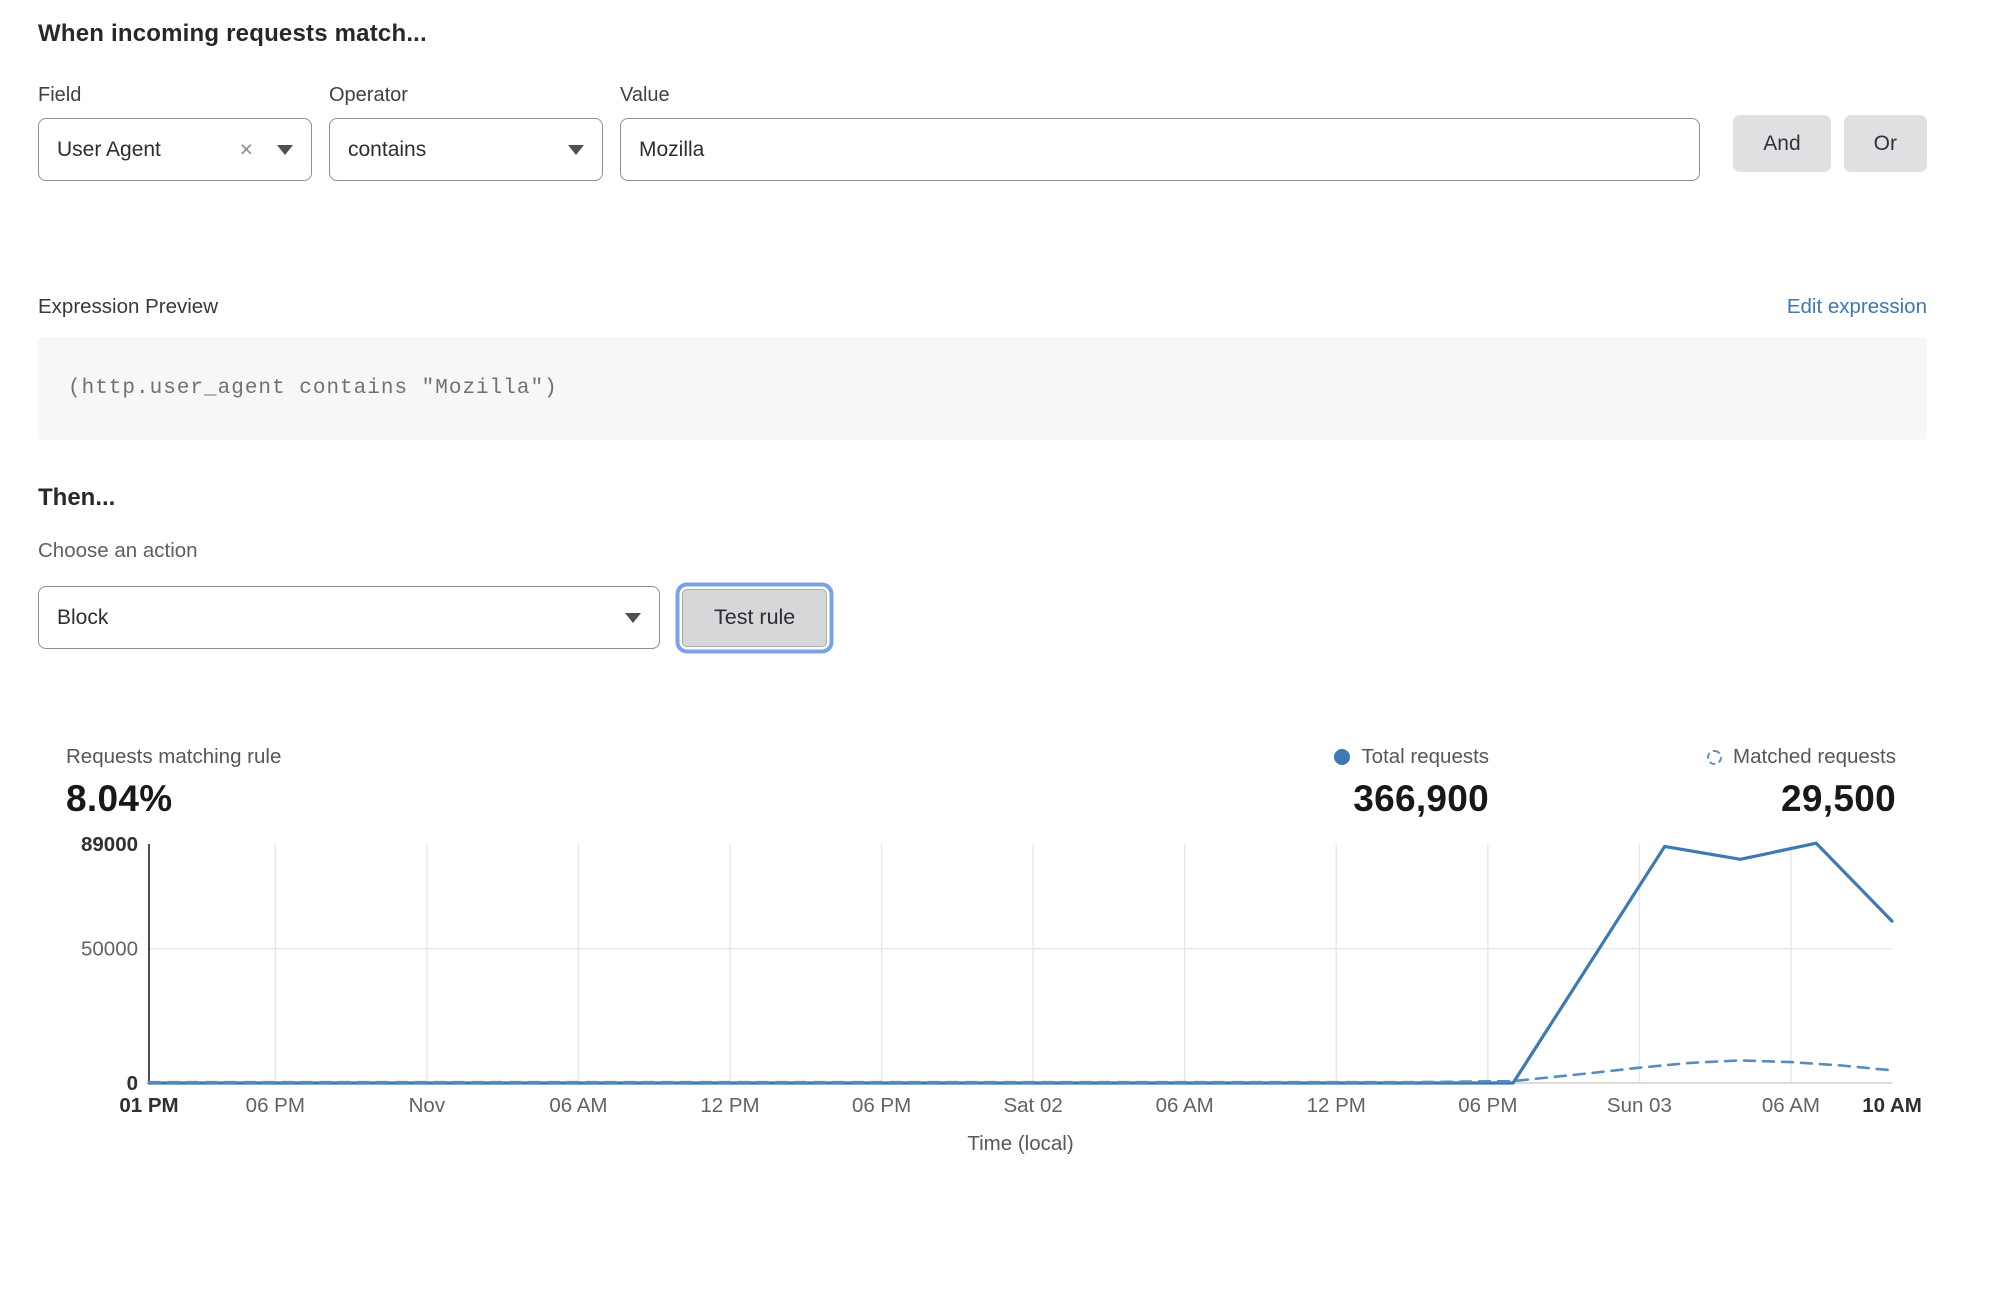 The image size is (1999, 1295). I want to click on x-axis-title: Time (local), so click(1020, 1143).